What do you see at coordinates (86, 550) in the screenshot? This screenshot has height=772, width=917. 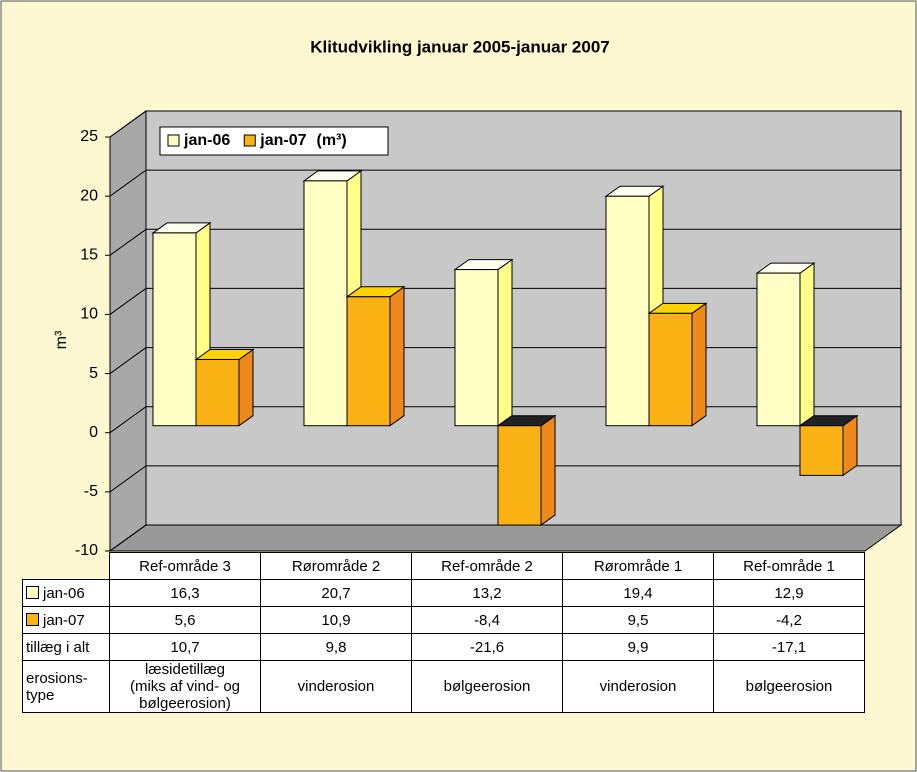 I see `y-tick-label: -10` at bounding box center [86, 550].